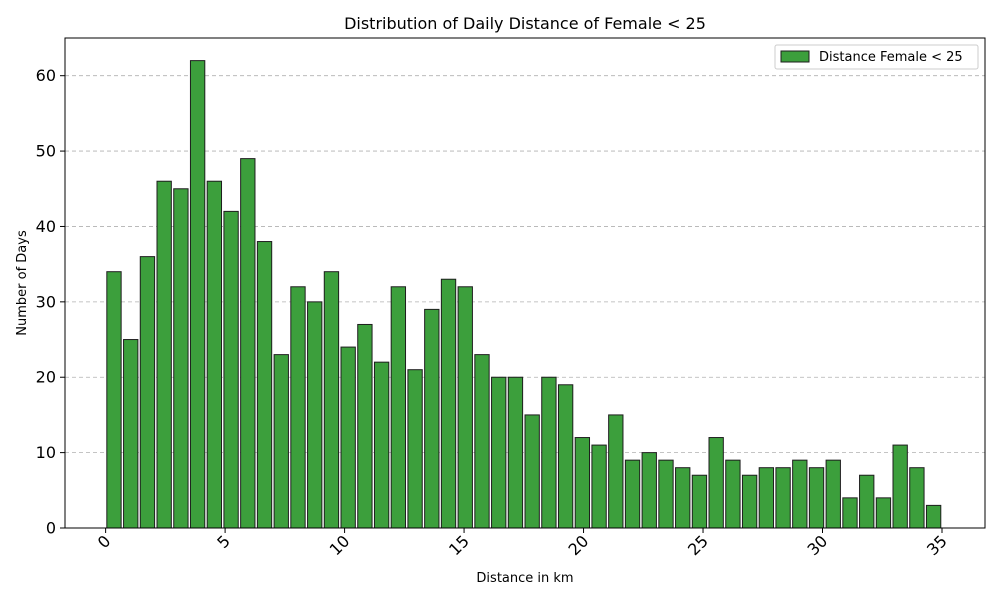 The width and height of the screenshot is (1000, 600). Describe the element at coordinates (340, 545) in the screenshot. I see `x-tick-label: 10` at that location.